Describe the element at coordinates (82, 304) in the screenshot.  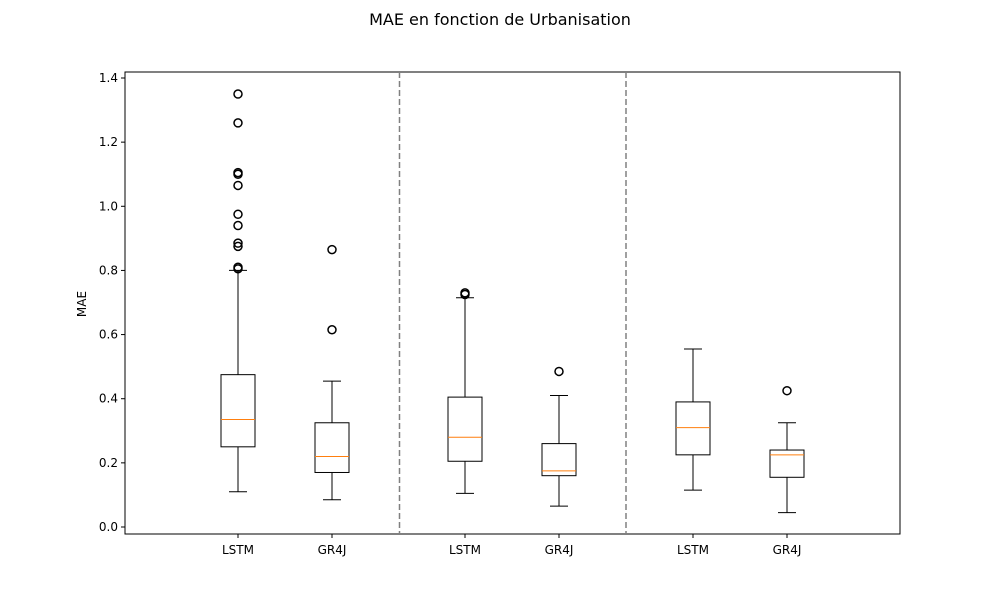
I see `y-axis-label: MAE` at that location.